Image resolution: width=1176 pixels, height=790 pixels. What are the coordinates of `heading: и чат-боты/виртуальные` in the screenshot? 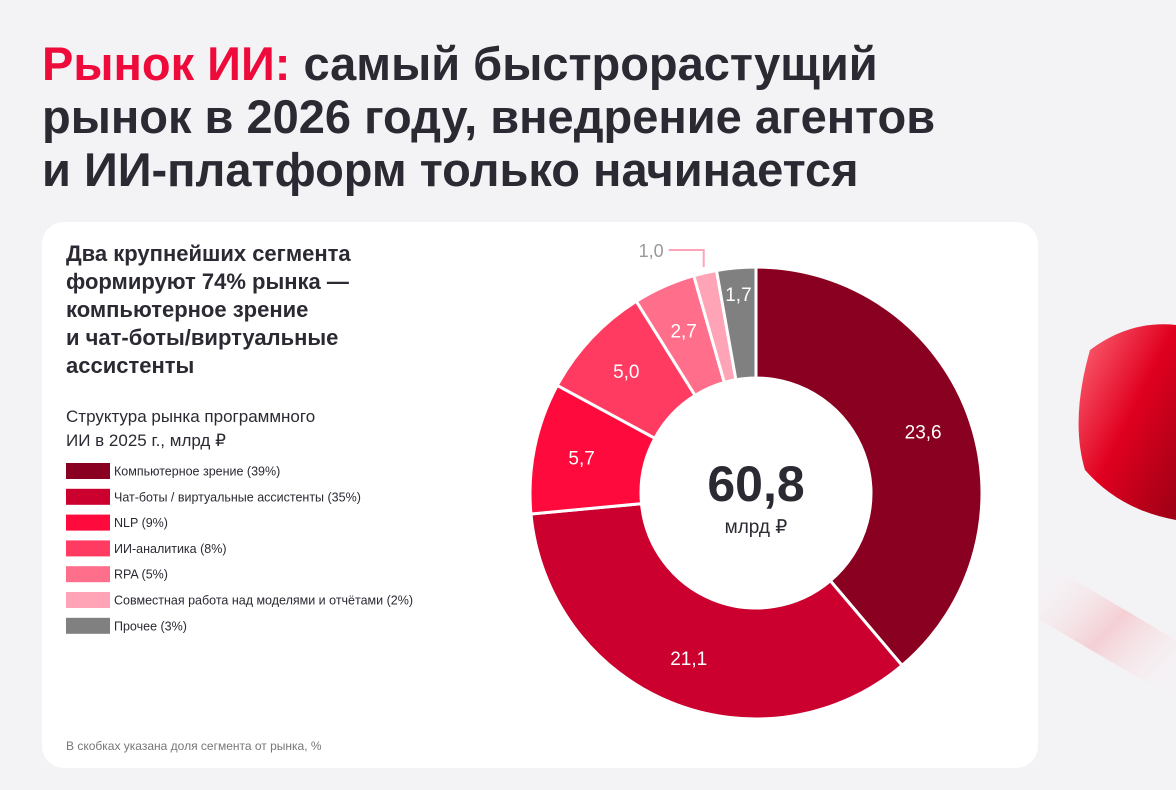 It's located at (202, 337).